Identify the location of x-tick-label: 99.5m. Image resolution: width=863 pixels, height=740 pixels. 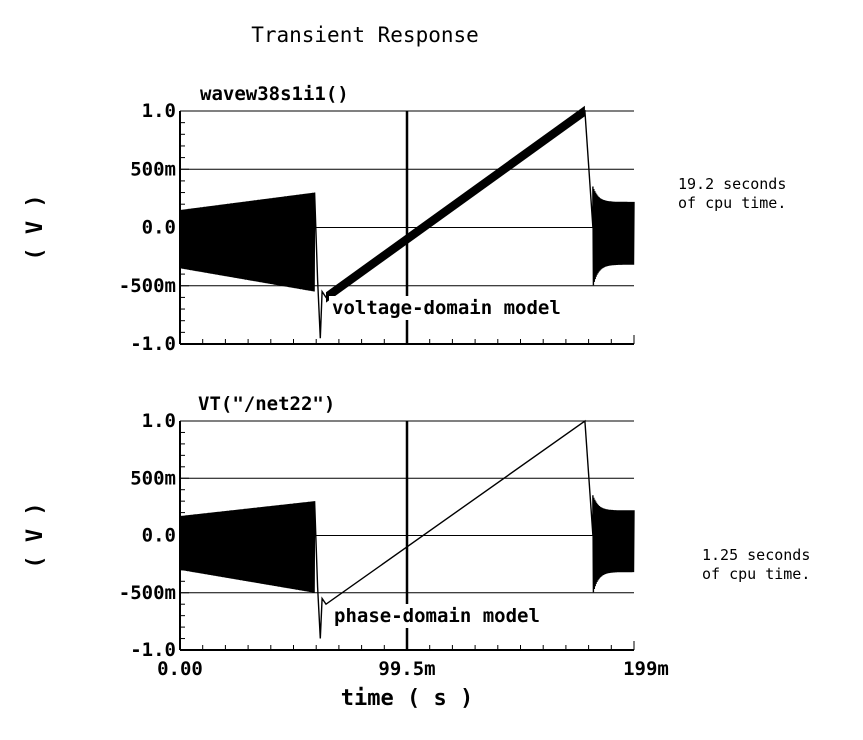
(406, 669).